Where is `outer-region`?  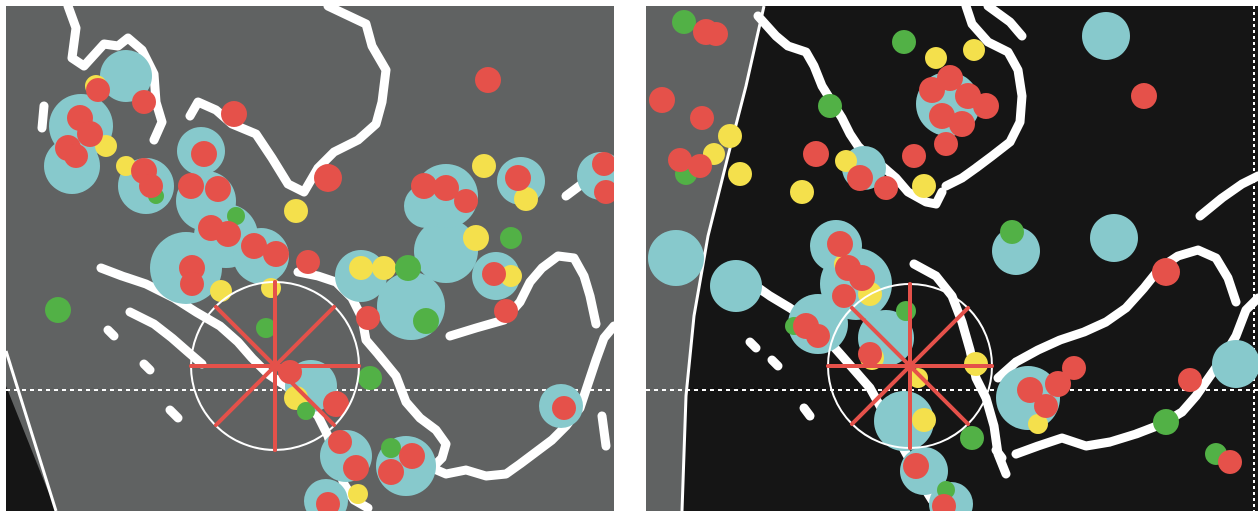 outer-region is located at coordinates (705, 258).